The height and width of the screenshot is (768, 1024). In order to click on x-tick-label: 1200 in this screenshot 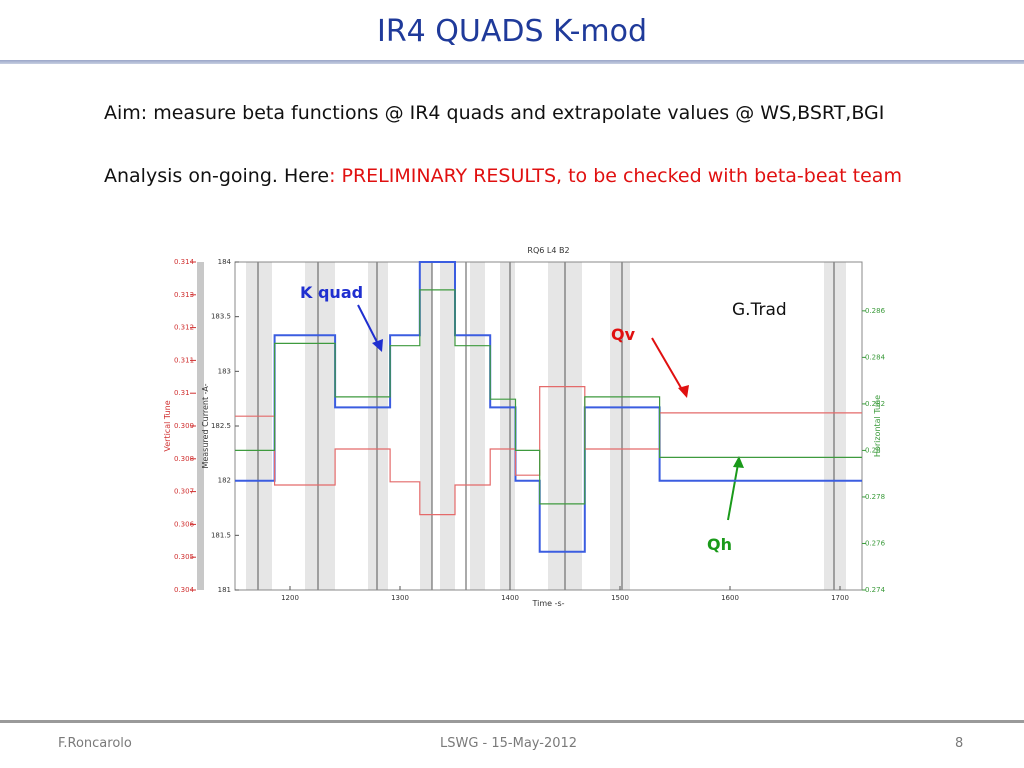, I will do `click(290, 598)`.